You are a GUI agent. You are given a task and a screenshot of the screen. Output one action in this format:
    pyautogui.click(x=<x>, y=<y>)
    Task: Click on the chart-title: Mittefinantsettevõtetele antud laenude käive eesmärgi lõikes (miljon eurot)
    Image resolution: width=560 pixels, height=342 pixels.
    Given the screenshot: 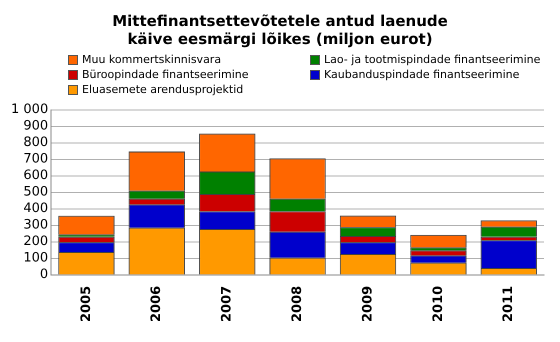 What is the action you would take?
    pyautogui.click(x=280, y=30)
    